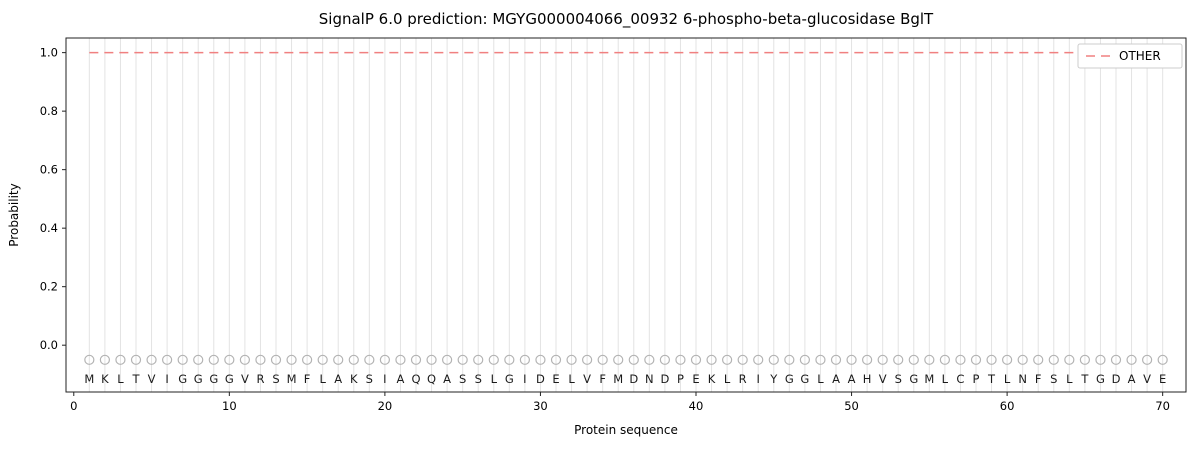 This screenshot has width=1200, height=454. Describe the element at coordinates (696, 406) in the screenshot. I see `x-tick-label: 40` at that location.